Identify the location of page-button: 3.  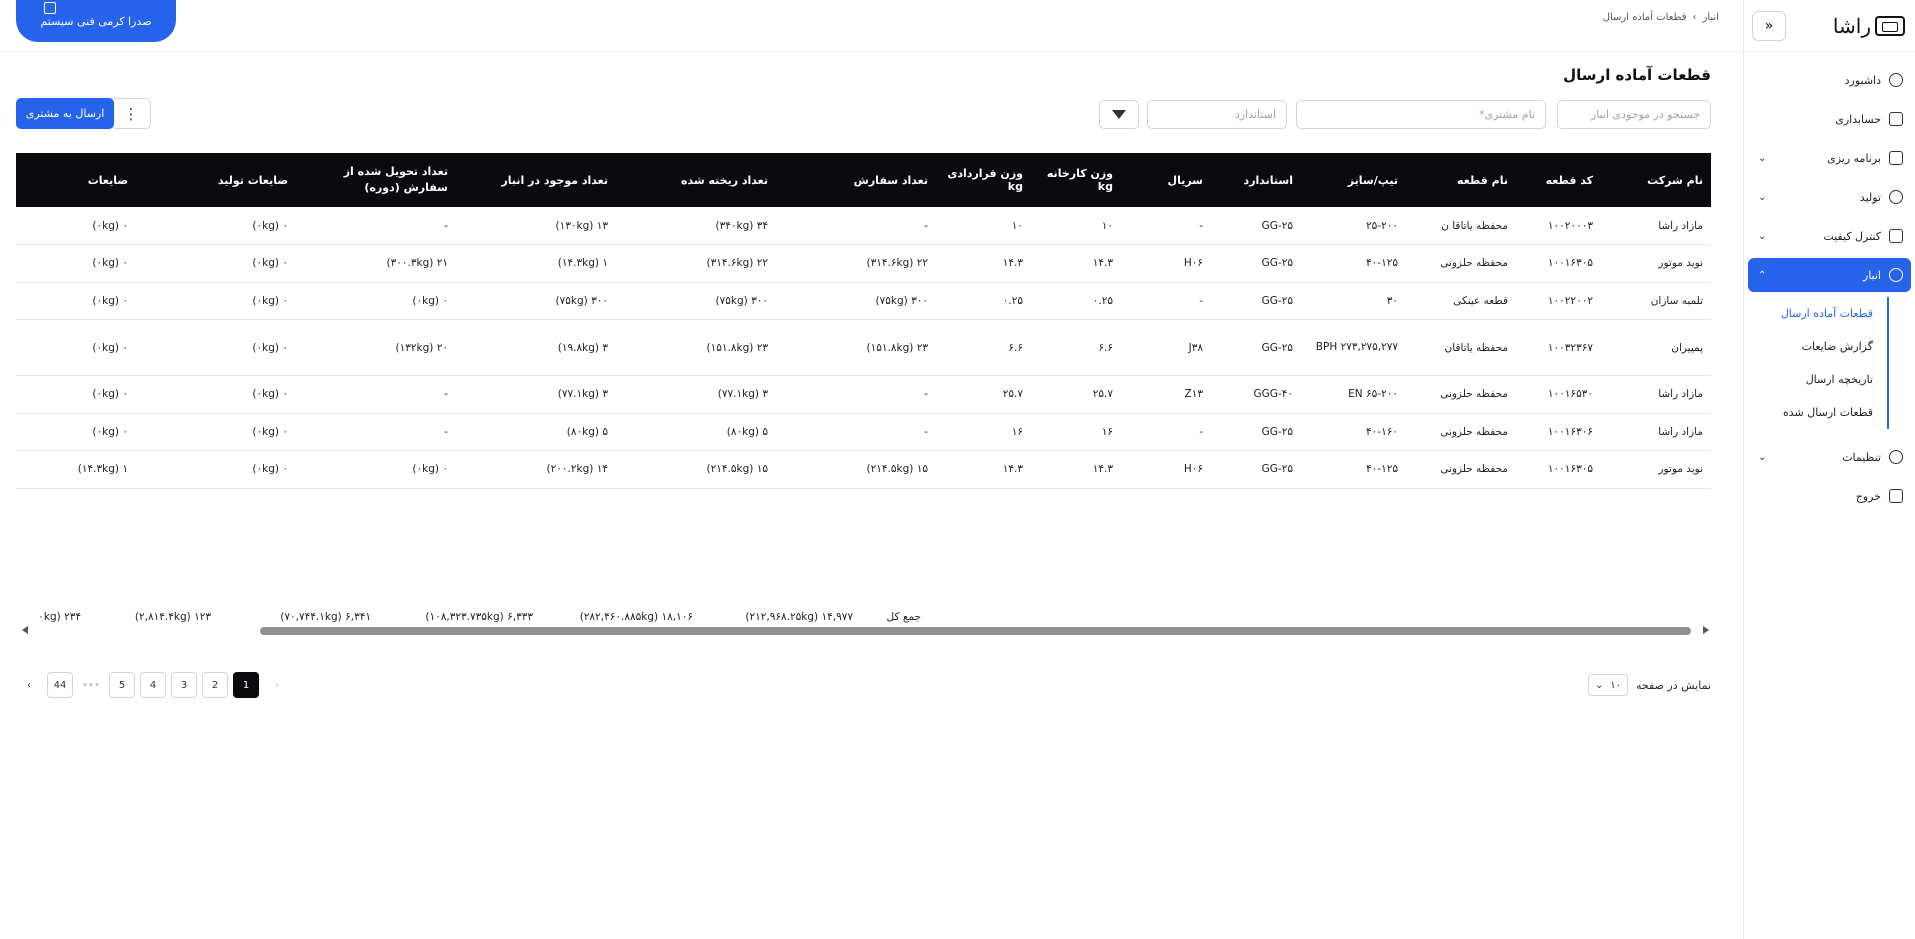
(184, 685).